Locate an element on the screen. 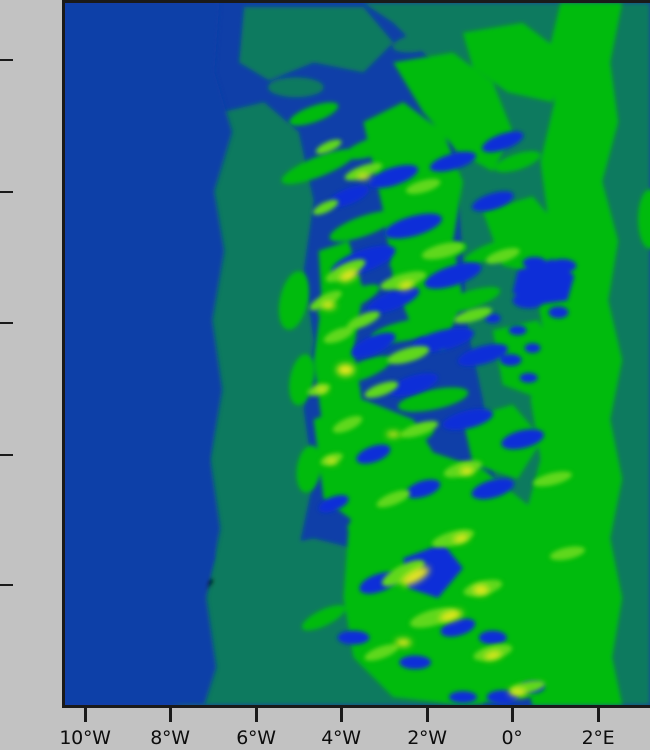 The image size is (650, 750). x-tick-label: 10°W is located at coordinates (85, 738).